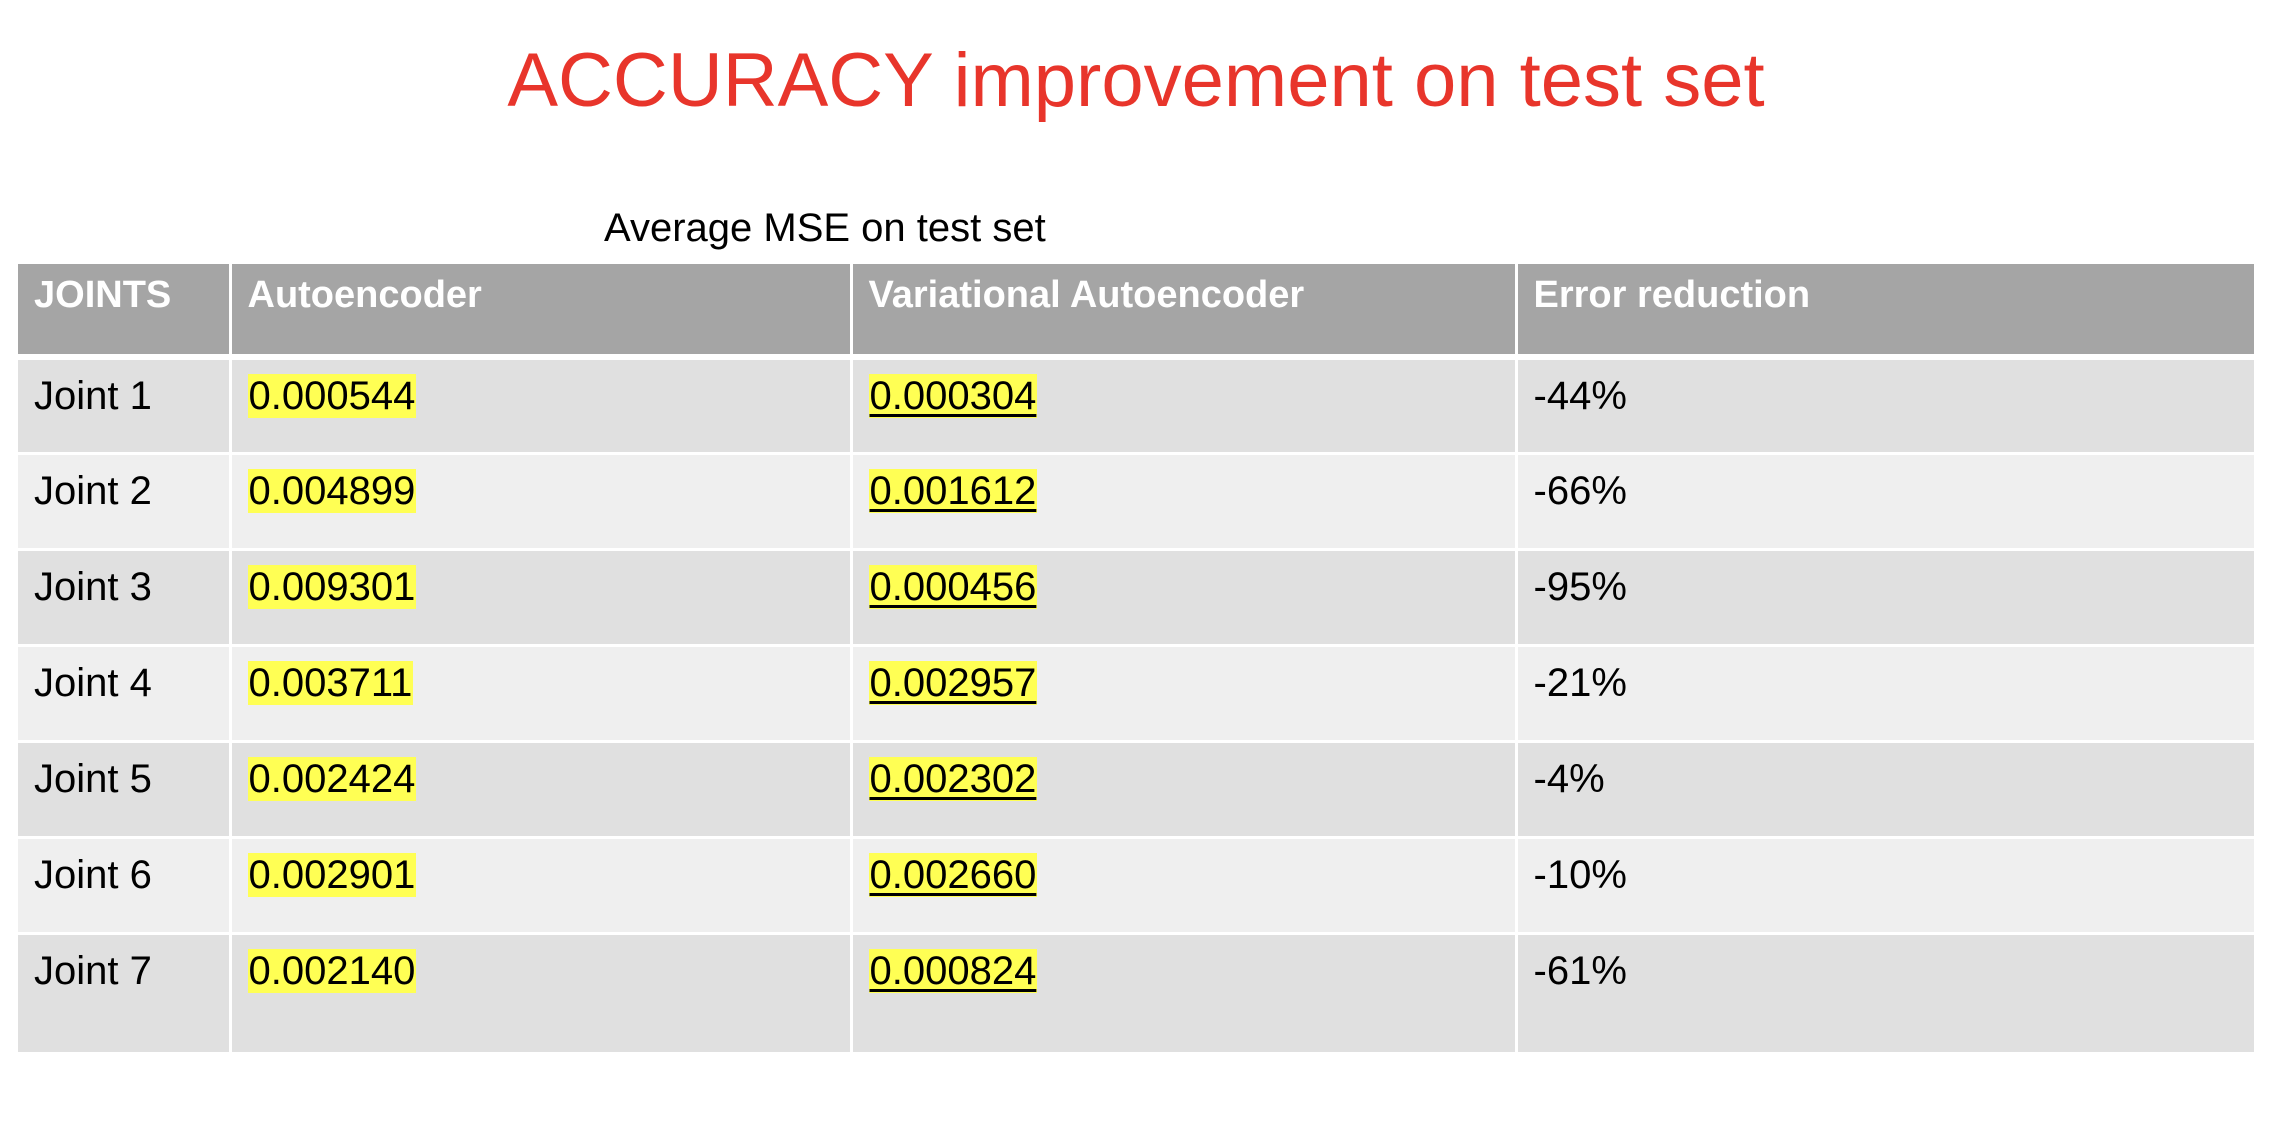 The height and width of the screenshot is (1134, 2272). I want to click on vae-cell: 0.002957, so click(1184, 694).